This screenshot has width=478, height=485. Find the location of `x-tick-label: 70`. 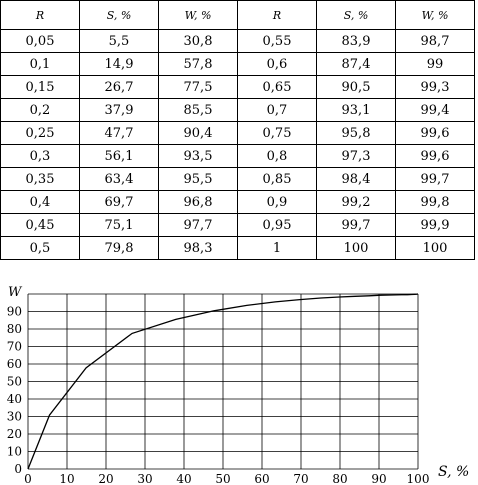

x-tick-label: 70 is located at coordinates (300, 478).